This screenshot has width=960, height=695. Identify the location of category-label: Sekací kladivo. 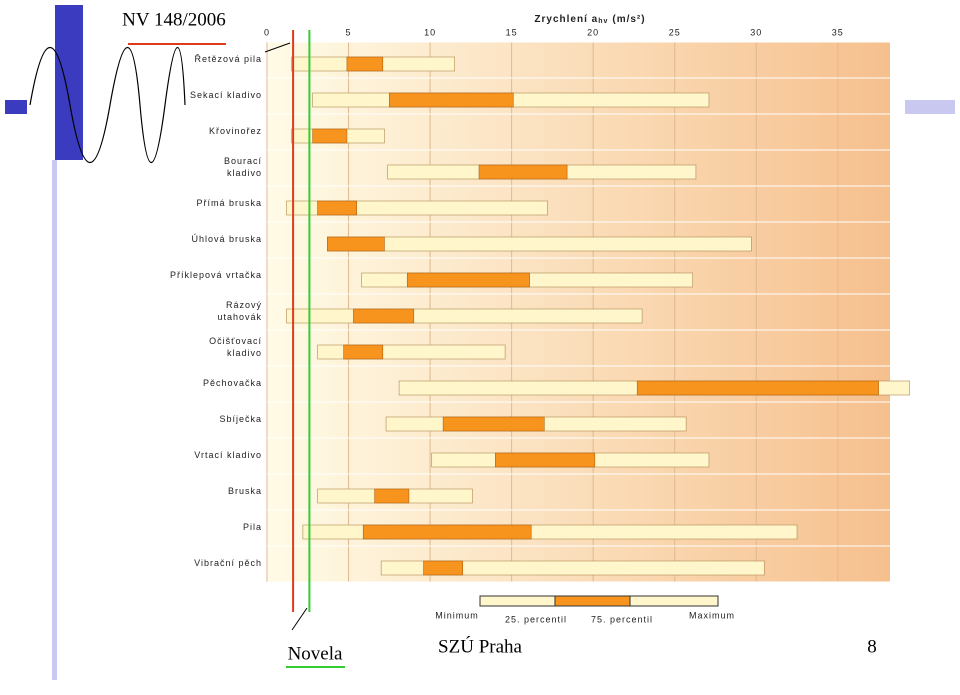
(226, 95).